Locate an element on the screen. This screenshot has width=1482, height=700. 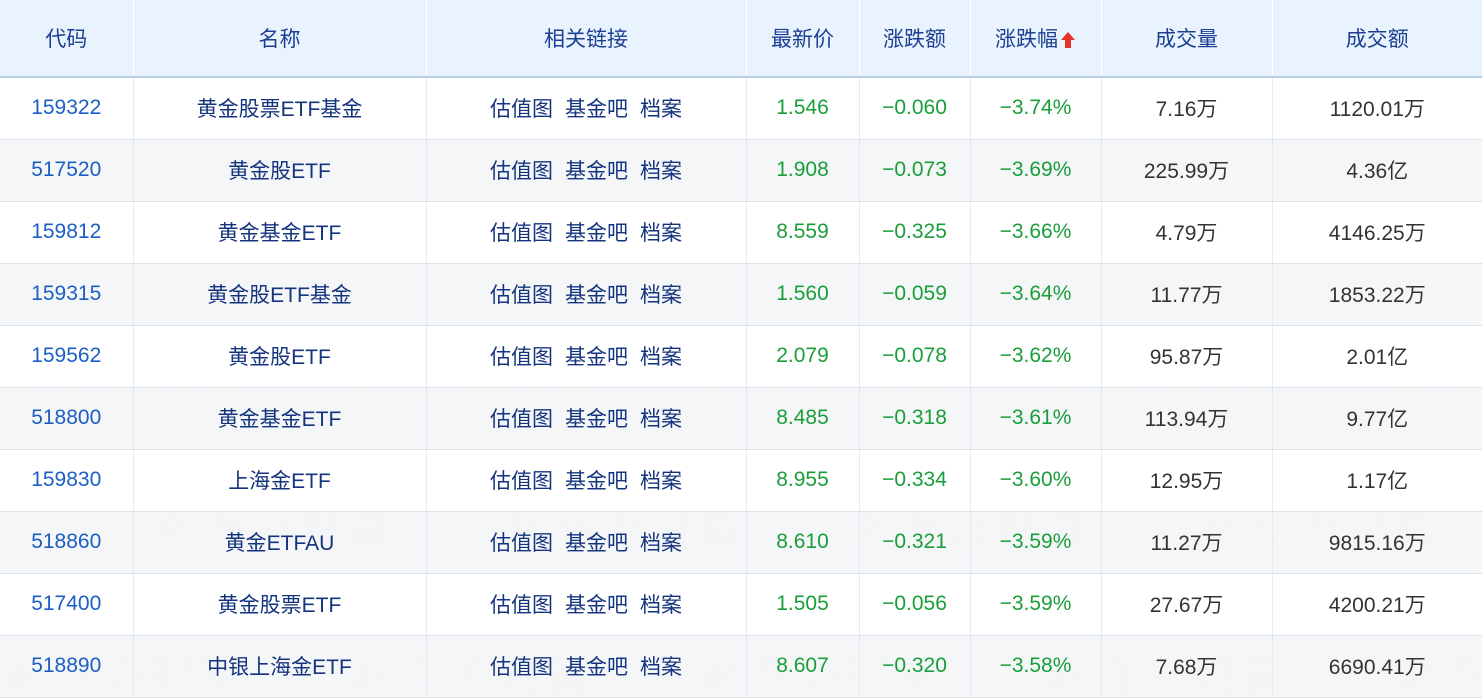
cell-amount: 9.77亿 is located at coordinates (1377, 418).